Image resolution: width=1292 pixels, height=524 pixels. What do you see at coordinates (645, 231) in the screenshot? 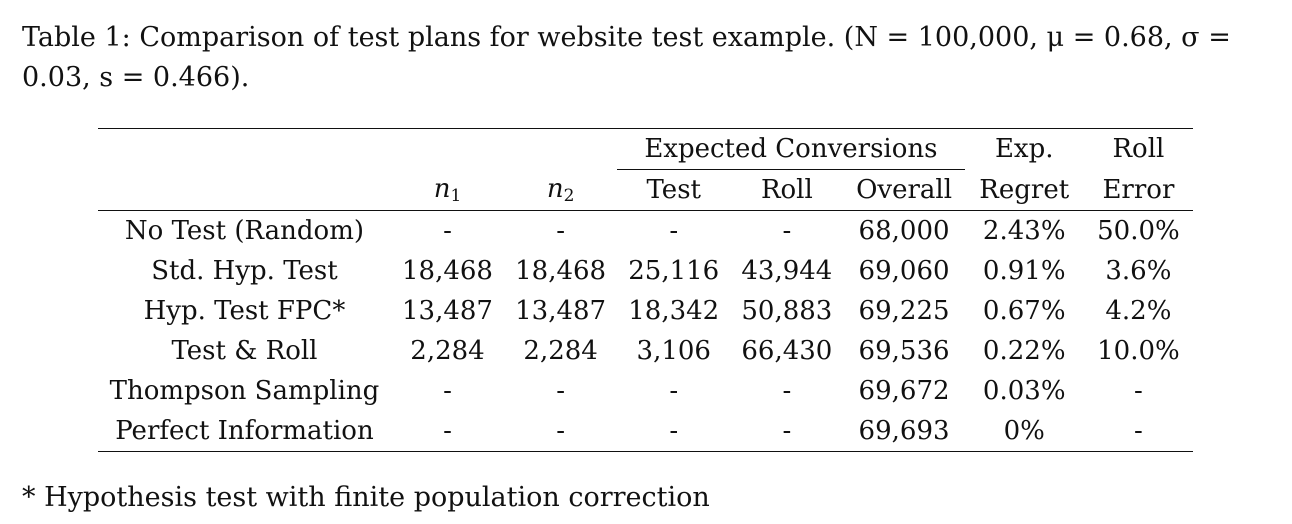
I see `table-row: No Test (Random) - - - - 68,000 2.43% 50.0%` at bounding box center [645, 231].